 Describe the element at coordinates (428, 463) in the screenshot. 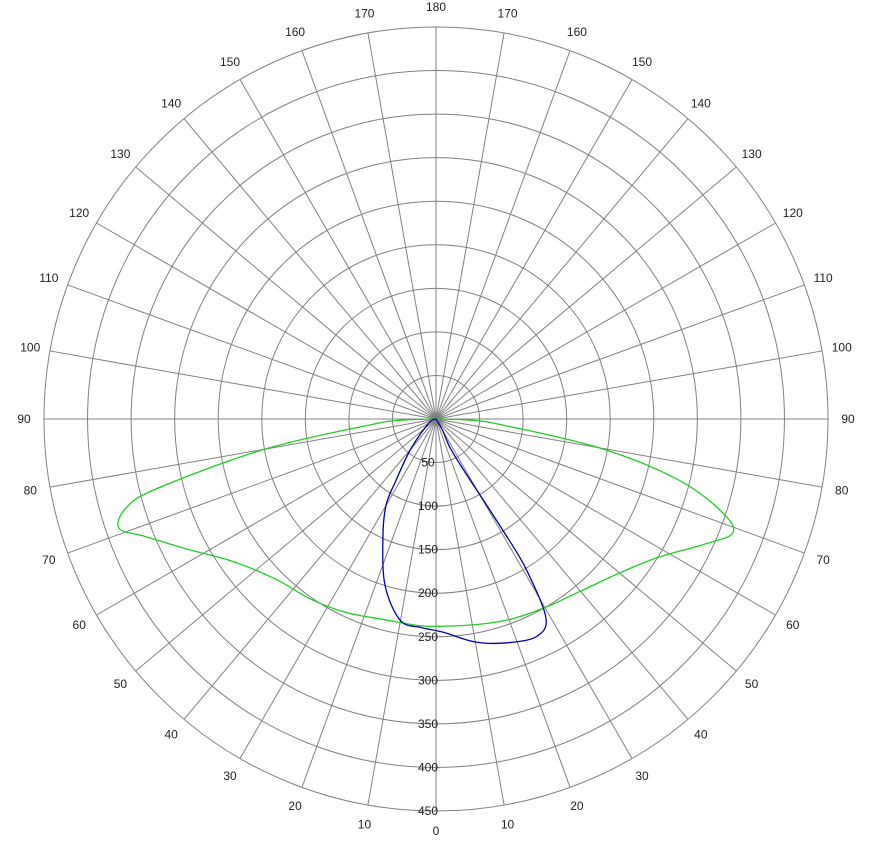

I see `radial-tick-50: 50` at that location.